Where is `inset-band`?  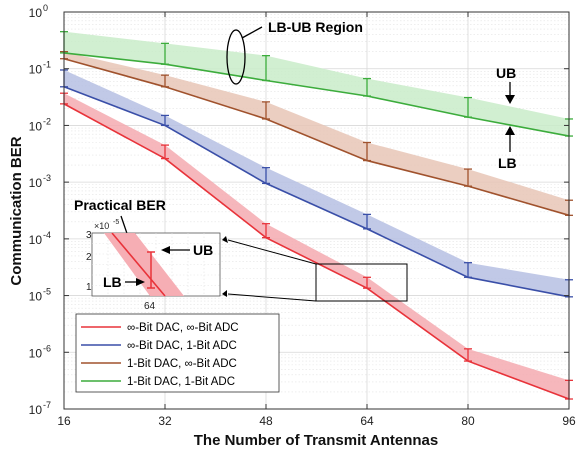
inset-band is located at coordinates (144, 264).